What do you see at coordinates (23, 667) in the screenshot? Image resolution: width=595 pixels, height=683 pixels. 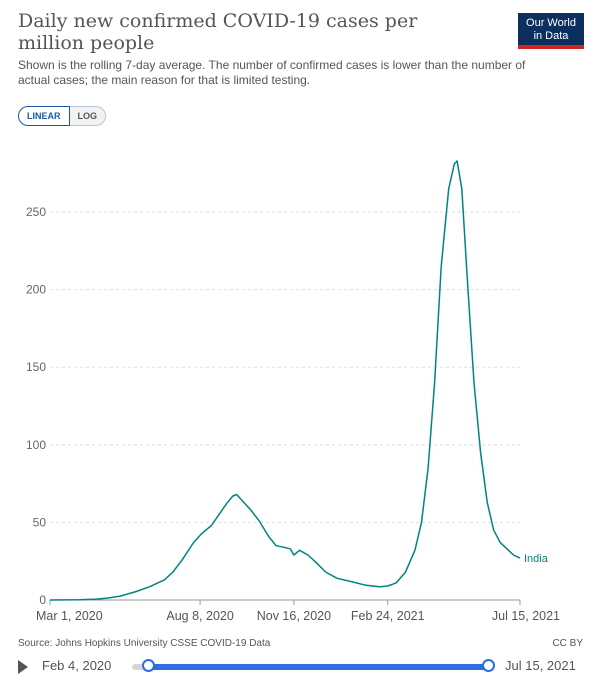 I see `play-icon` at bounding box center [23, 667].